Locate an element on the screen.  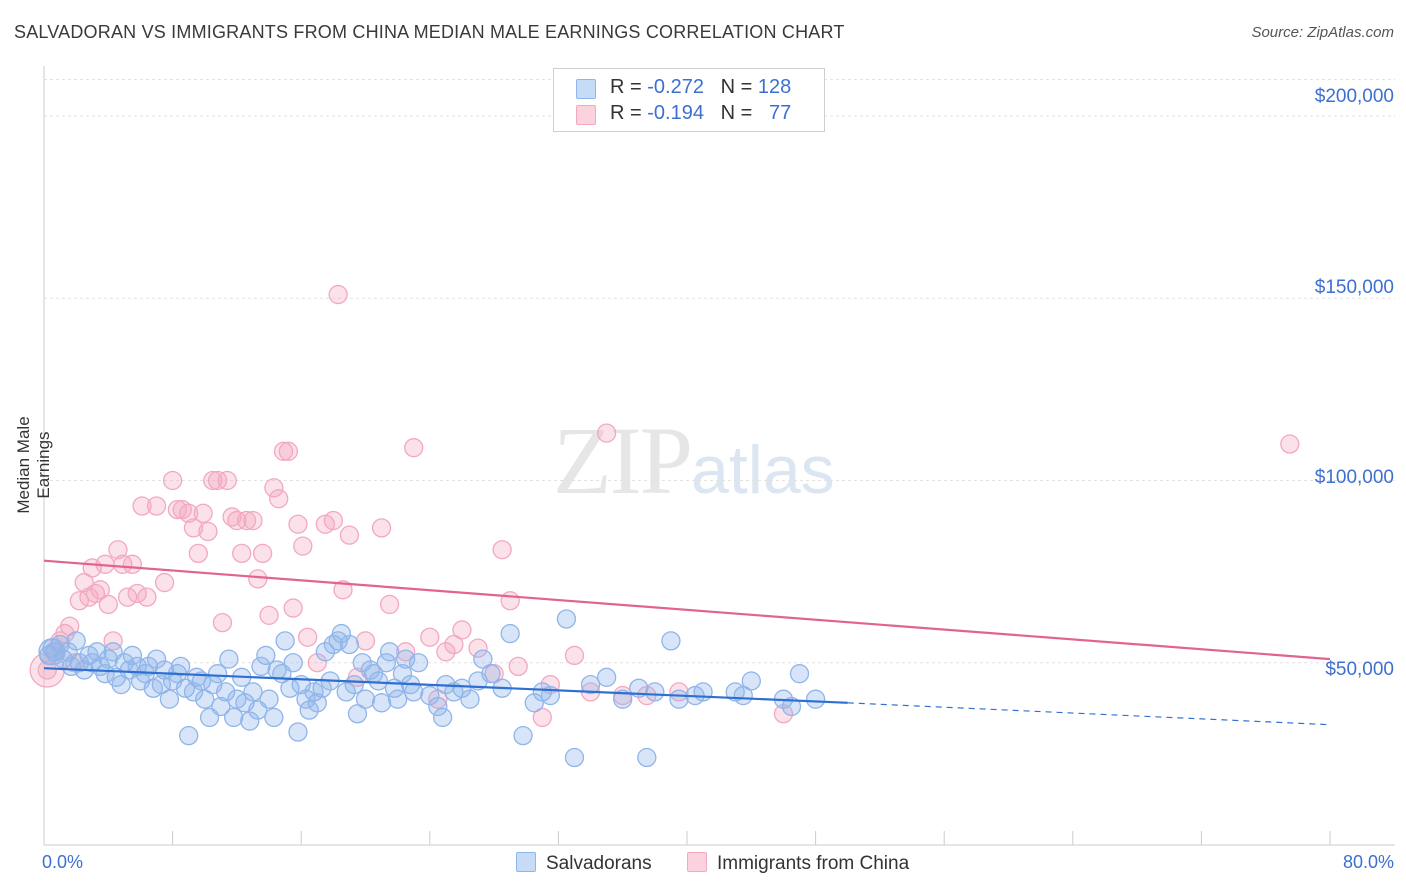
watermark-zip: ZIP is located at coordinates (623, 460).